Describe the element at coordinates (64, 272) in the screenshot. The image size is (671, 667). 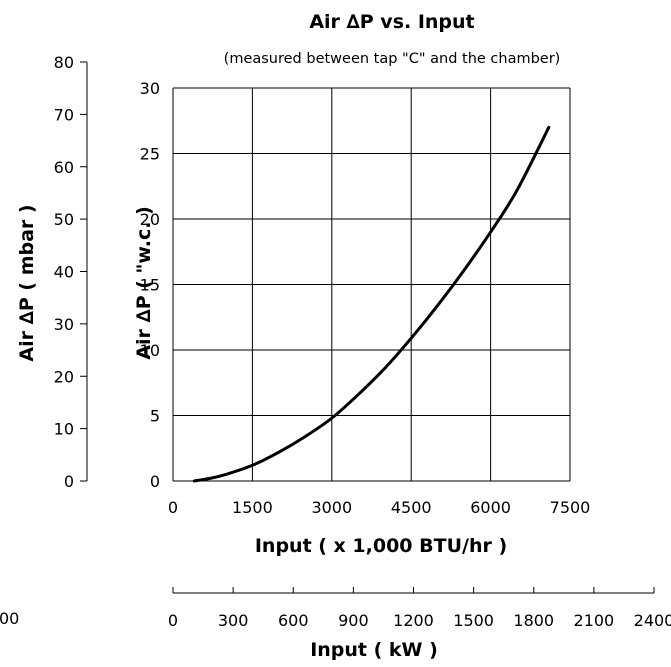
I see `y2-tick-label: 40` at that location.